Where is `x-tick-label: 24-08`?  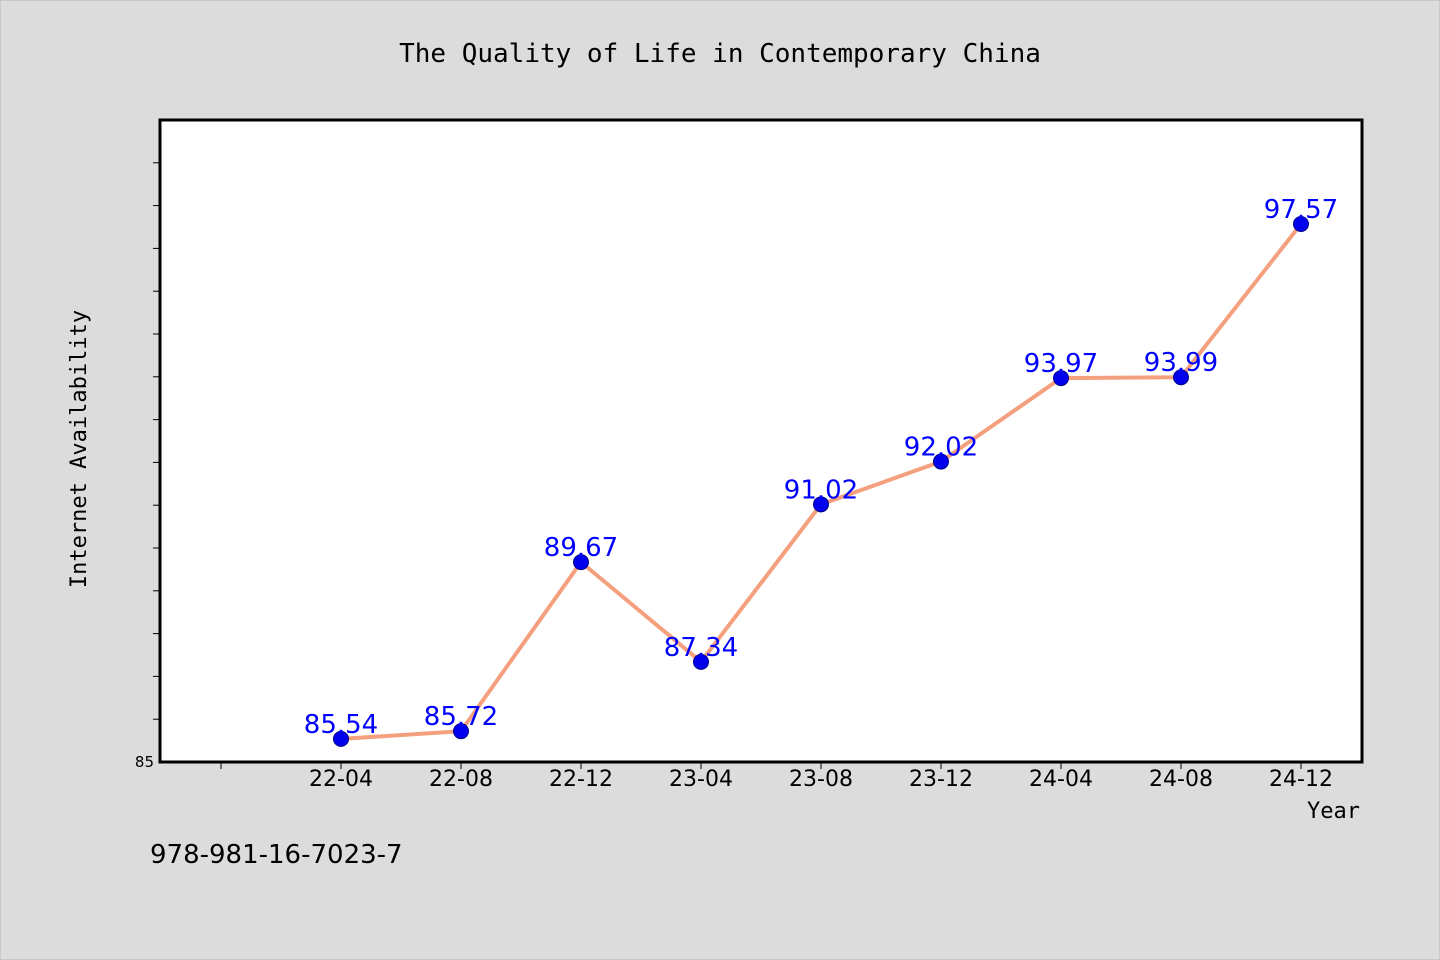
x-tick-label: 24-08 is located at coordinates (1181, 779).